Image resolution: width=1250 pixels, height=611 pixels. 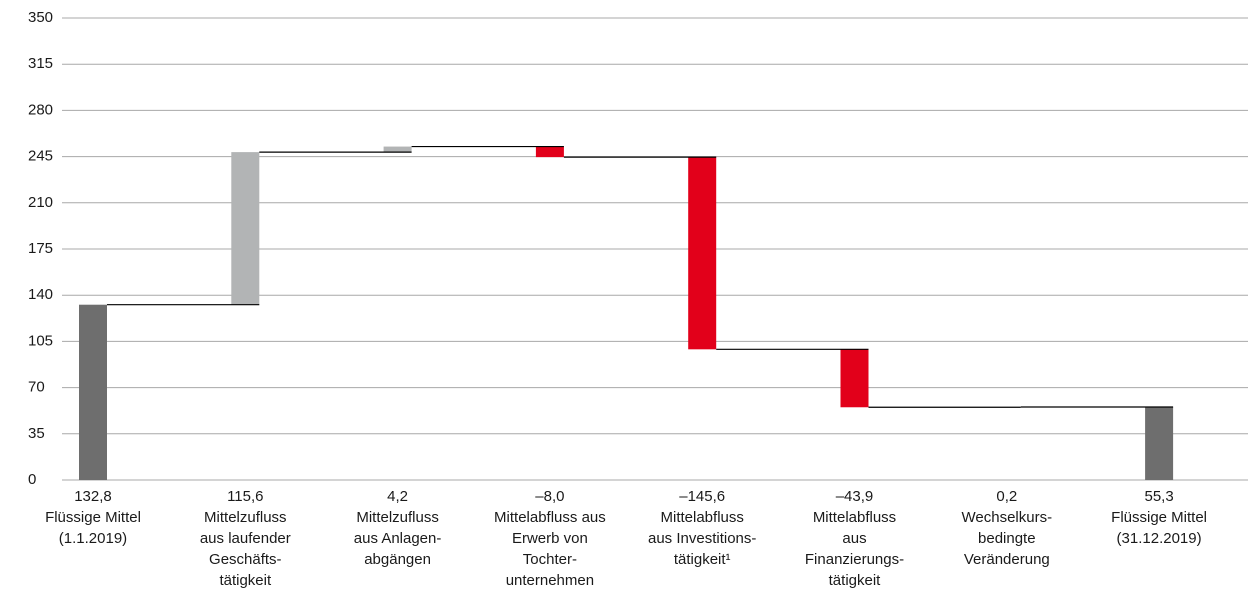 I want to click on value-label: 55,3, so click(x=1158, y=496).